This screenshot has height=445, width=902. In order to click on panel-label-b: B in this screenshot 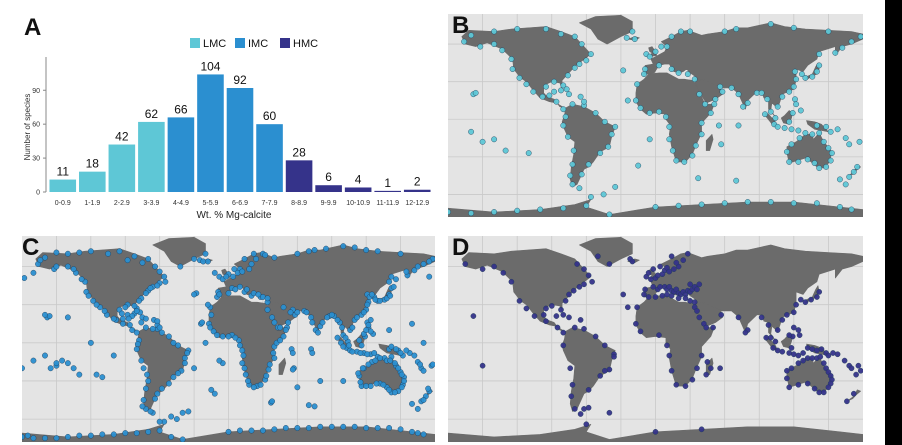, I will do `click(461, 25)`.